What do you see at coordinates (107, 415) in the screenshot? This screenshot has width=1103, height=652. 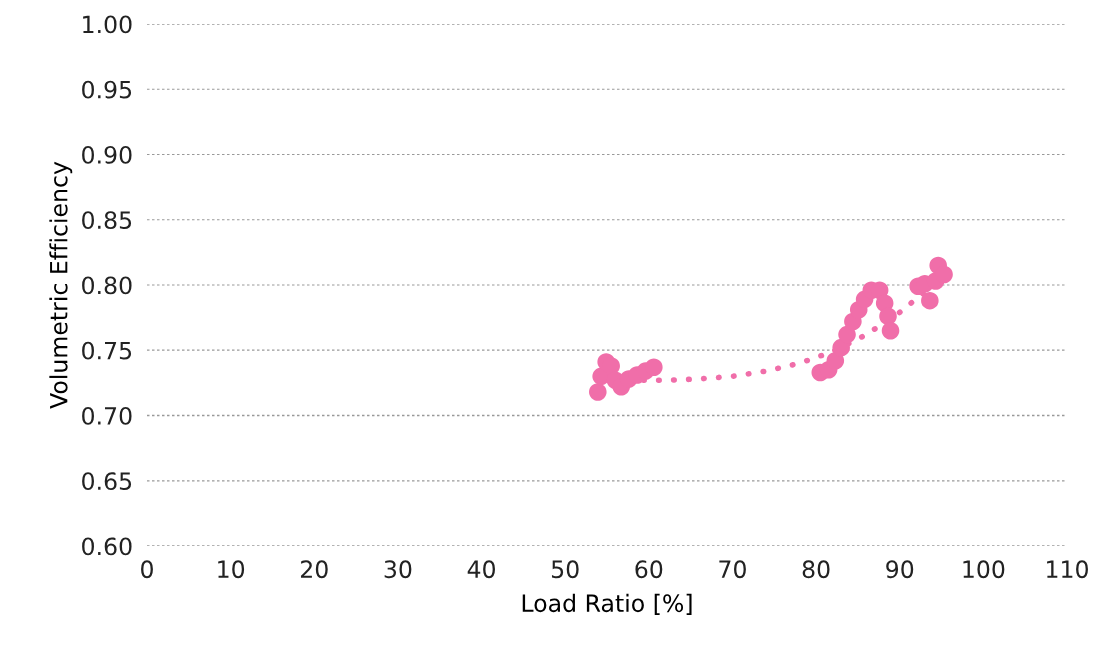 I see `y-tick-label: 0.70` at bounding box center [107, 415].